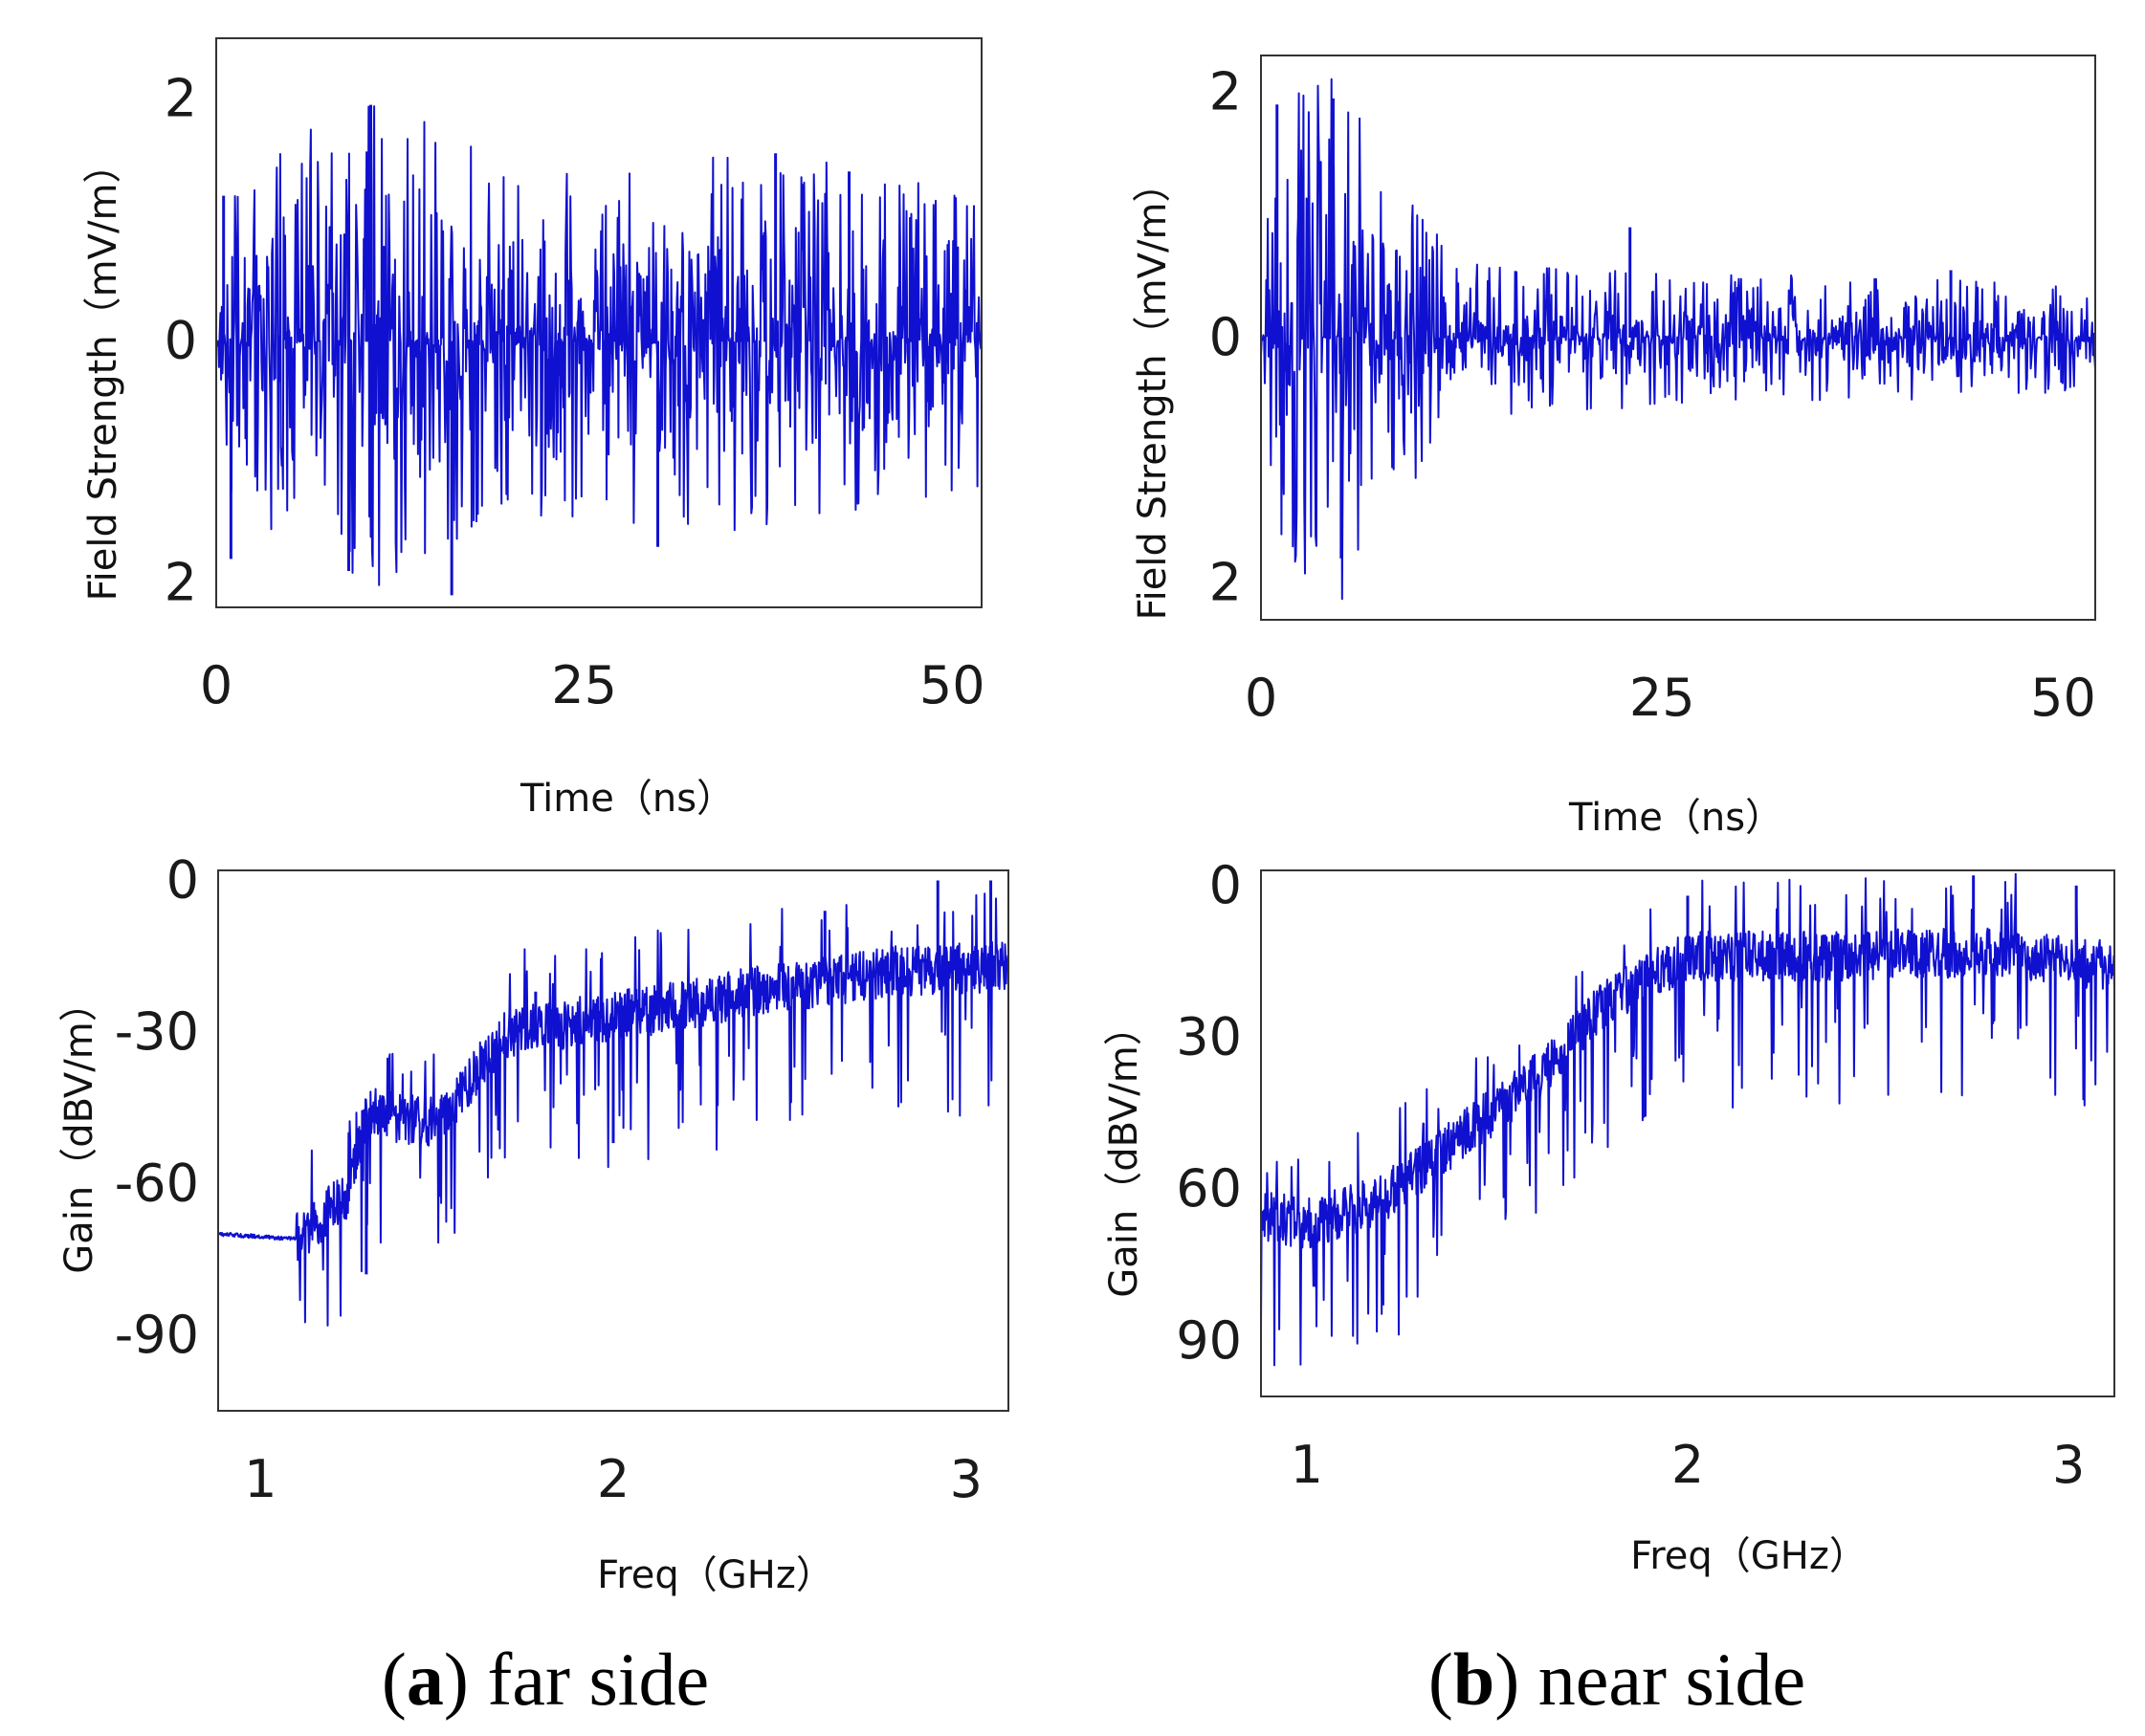 The width and height of the screenshot is (2145, 1736). What do you see at coordinates (1209, 1188) in the screenshot?
I see `y-tick-label: 60` at bounding box center [1209, 1188].